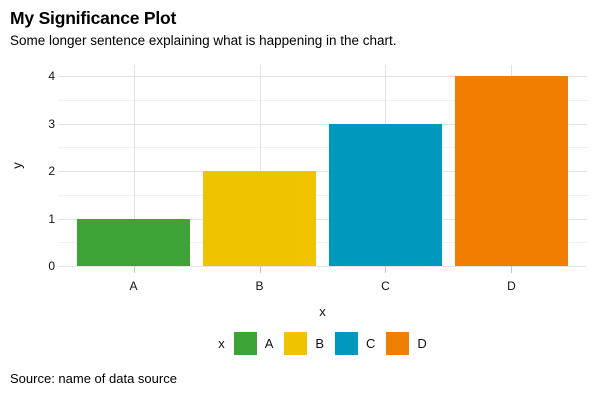 Image resolution: width=600 pixels, height=400 pixels. I want to click on legend-item-A: A, so click(253, 343).